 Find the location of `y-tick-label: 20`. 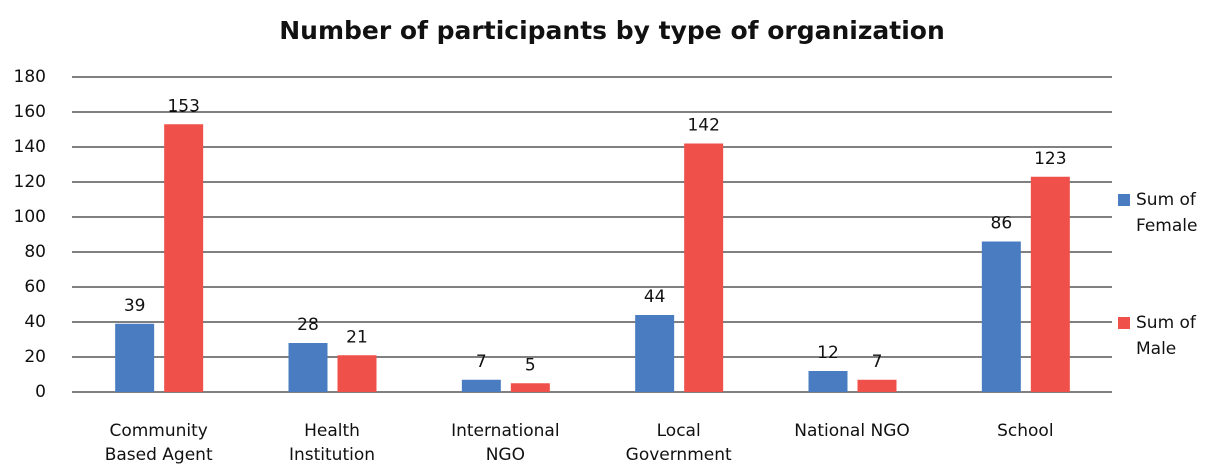

y-tick-label: 20 is located at coordinates (35, 357).